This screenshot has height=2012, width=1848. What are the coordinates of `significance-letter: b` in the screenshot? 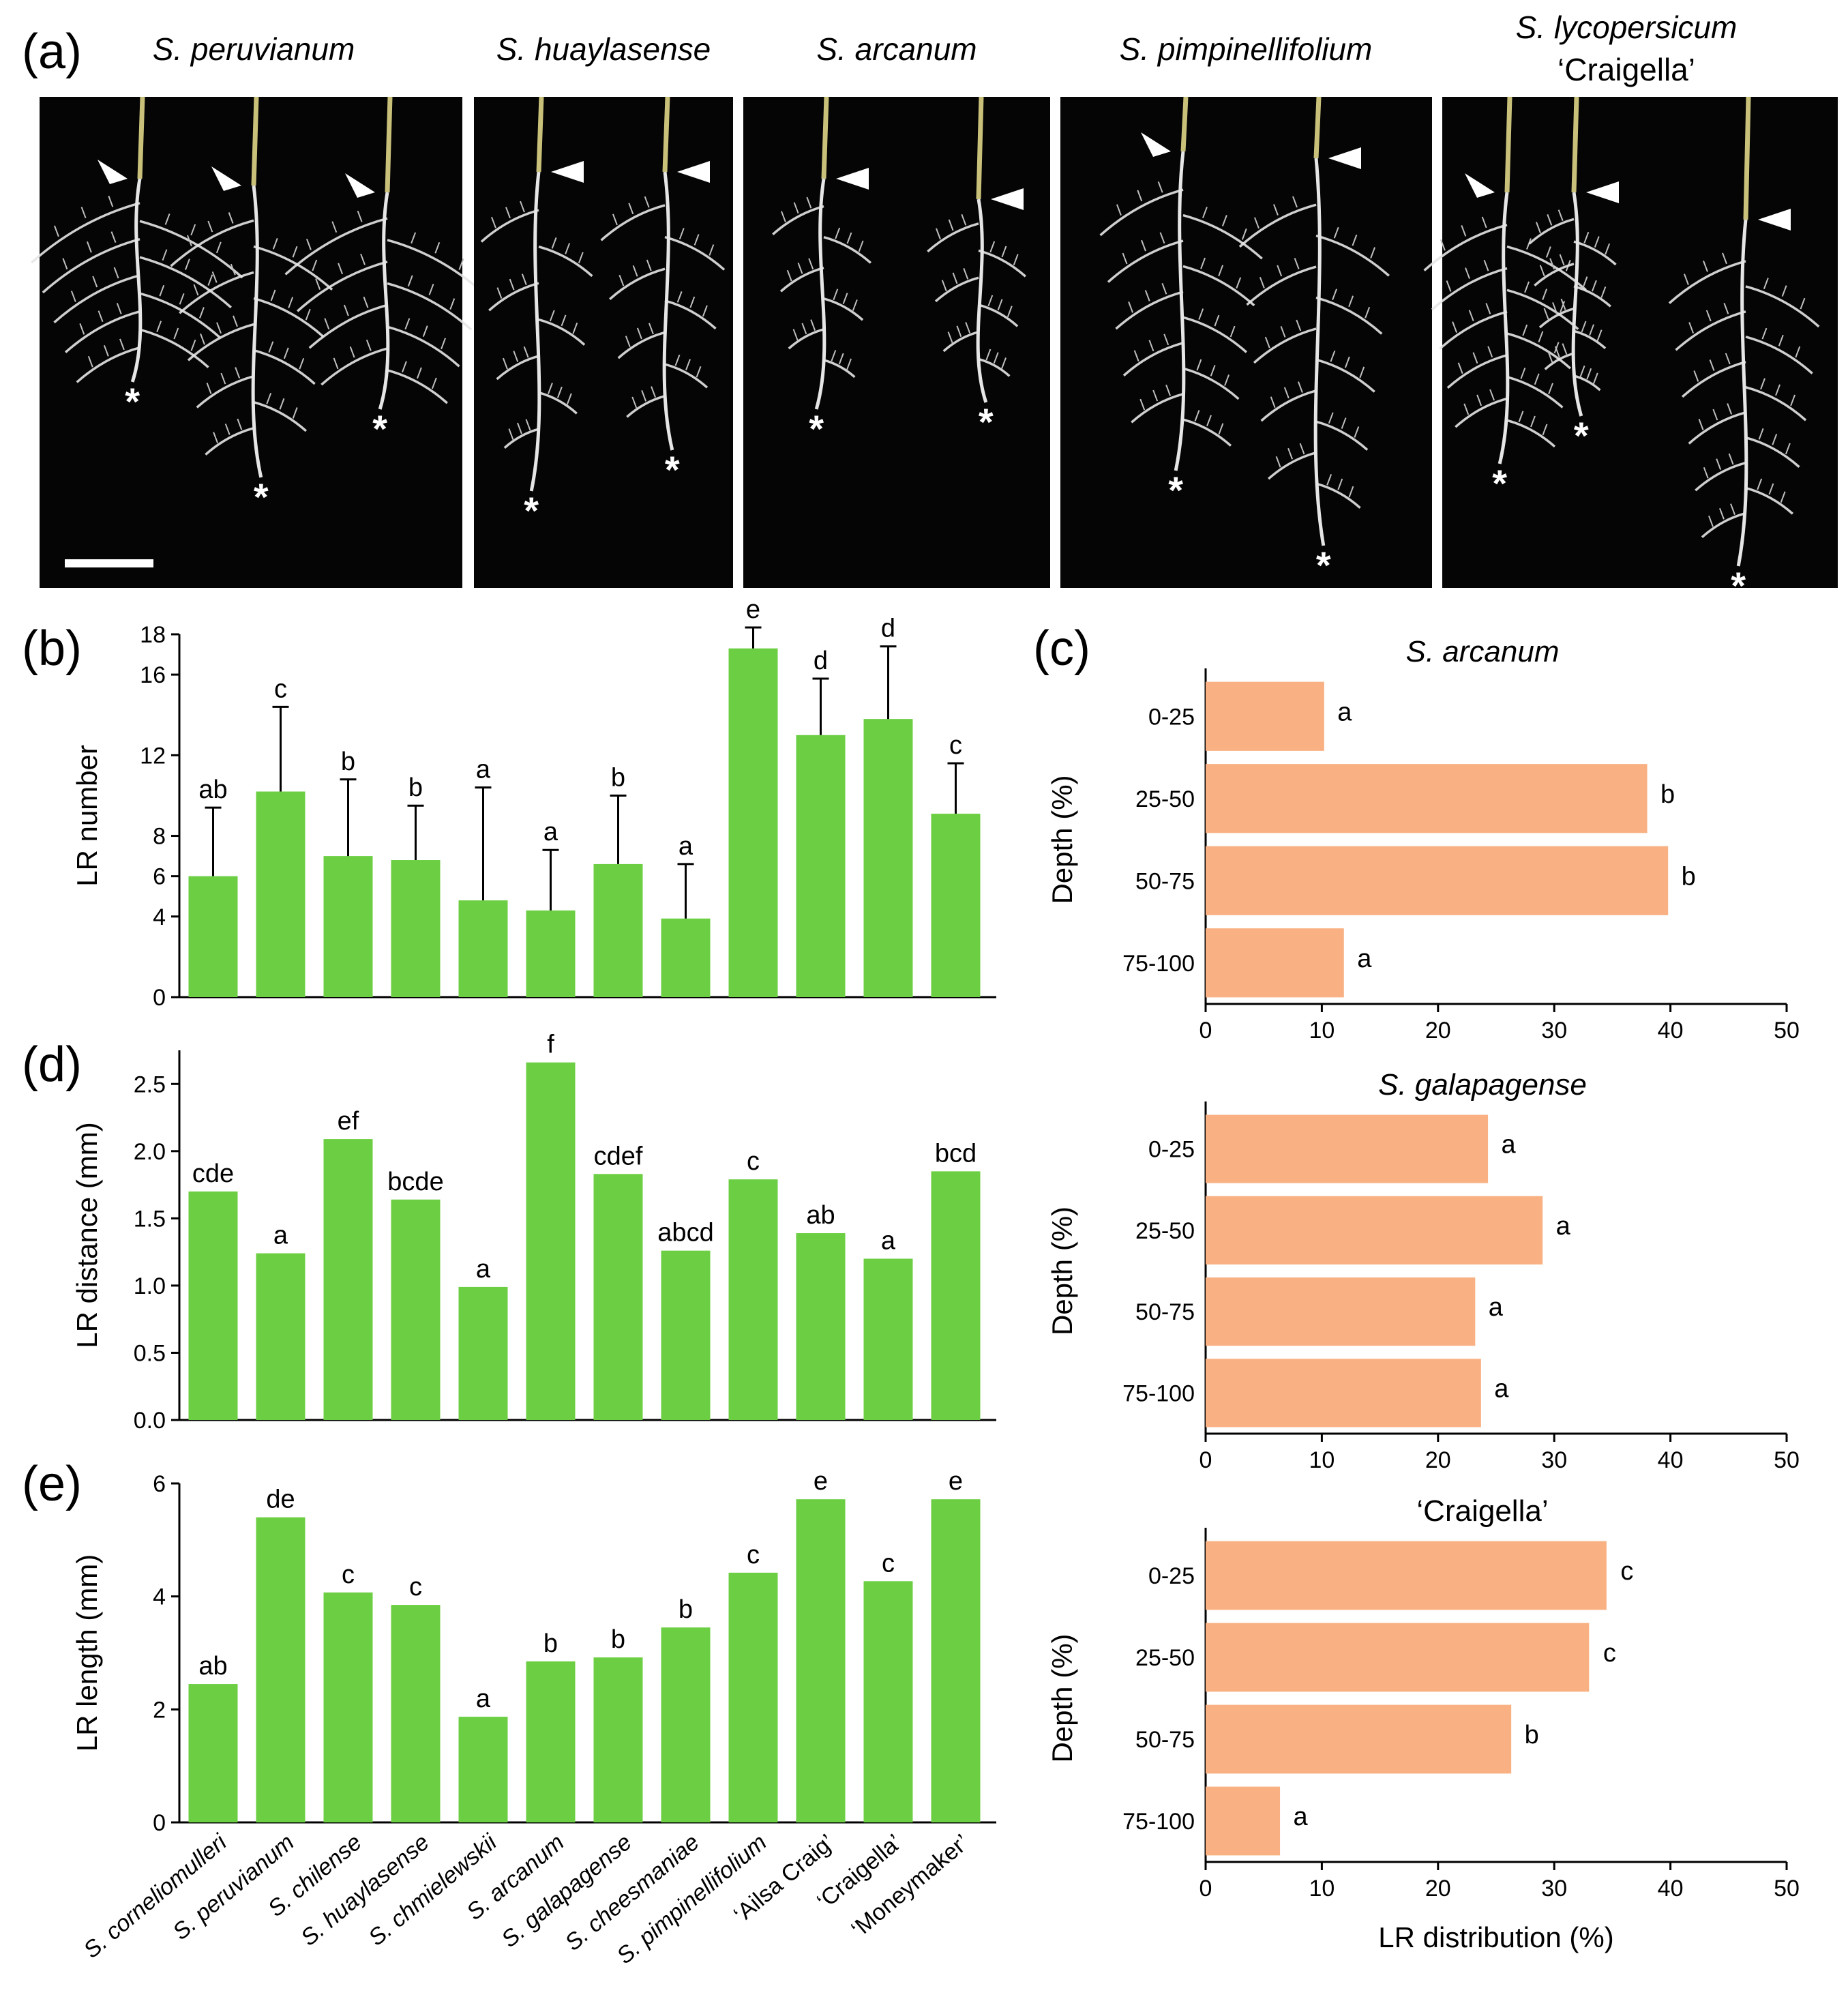 It's located at (618, 1639).